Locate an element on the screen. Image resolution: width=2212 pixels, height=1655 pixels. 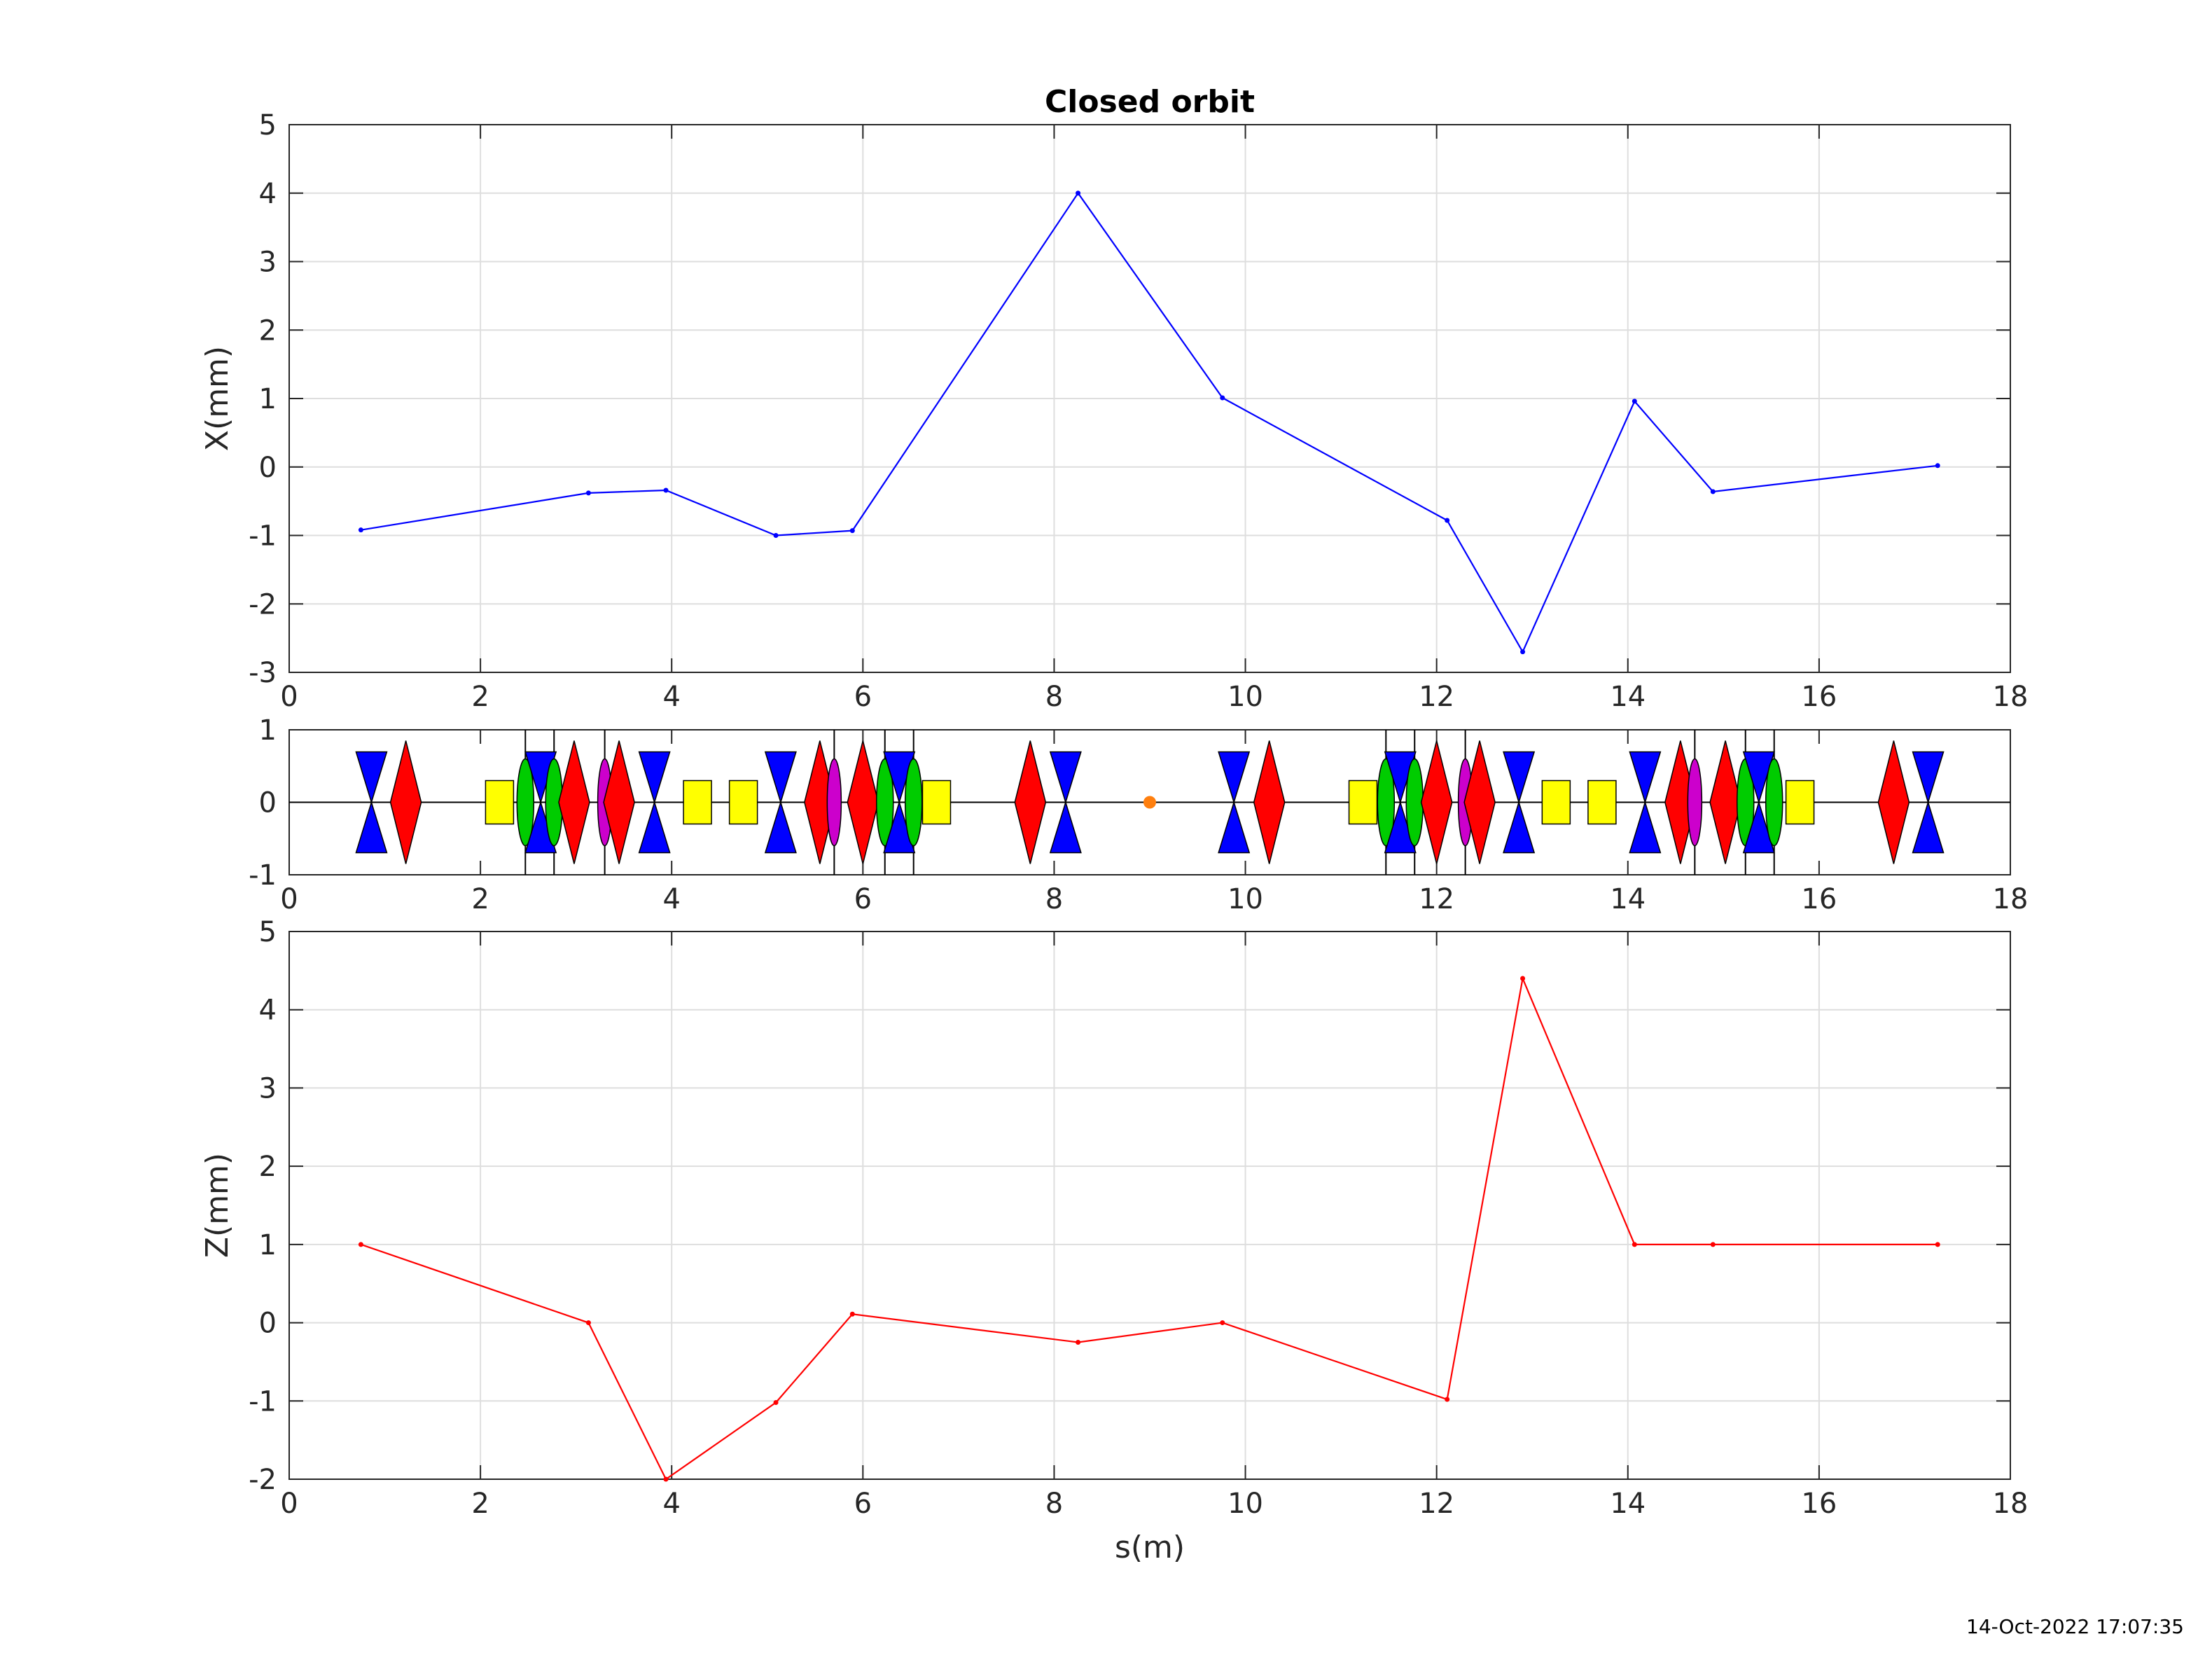
monitor-marker is located at coordinates (1149, 802).